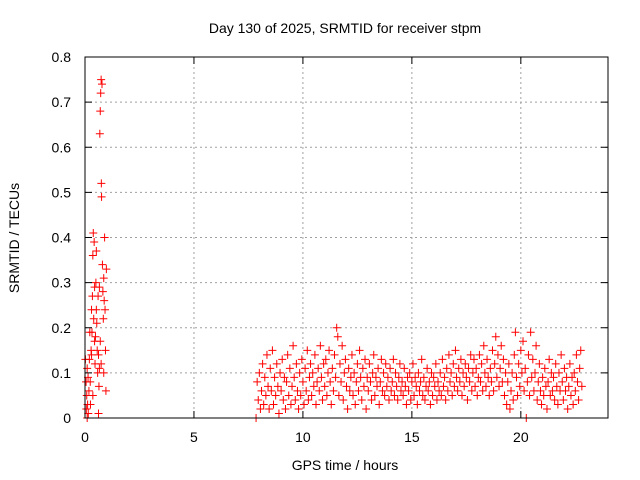 This screenshot has height=480, width=640. I want to click on y-tick-label: 0.1, so click(62, 373).